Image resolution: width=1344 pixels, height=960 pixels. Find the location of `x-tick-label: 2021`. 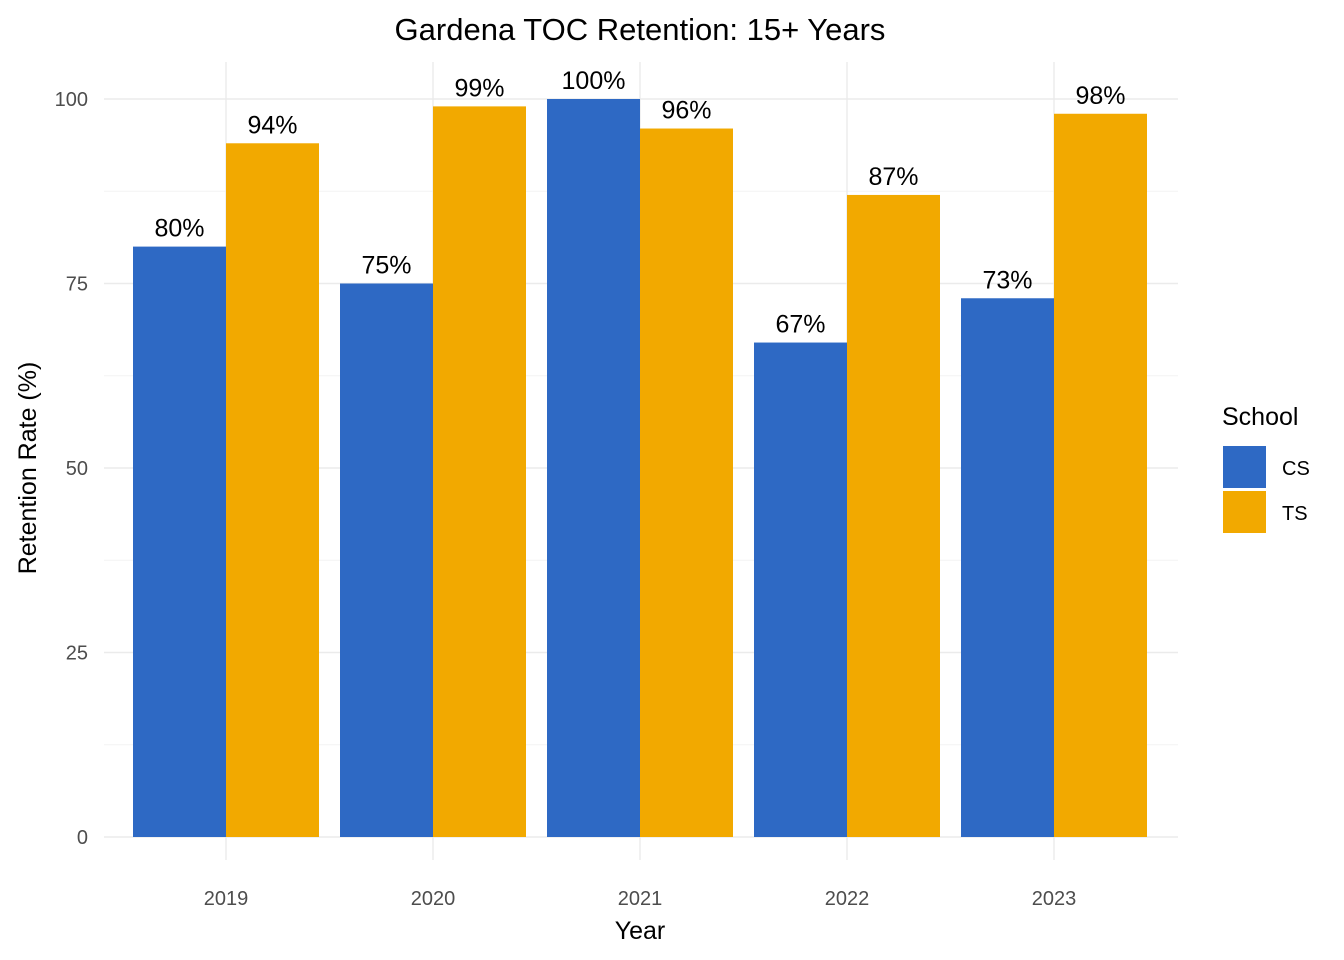

x-tick-label: 2021 is located at coordinates (640, 899).